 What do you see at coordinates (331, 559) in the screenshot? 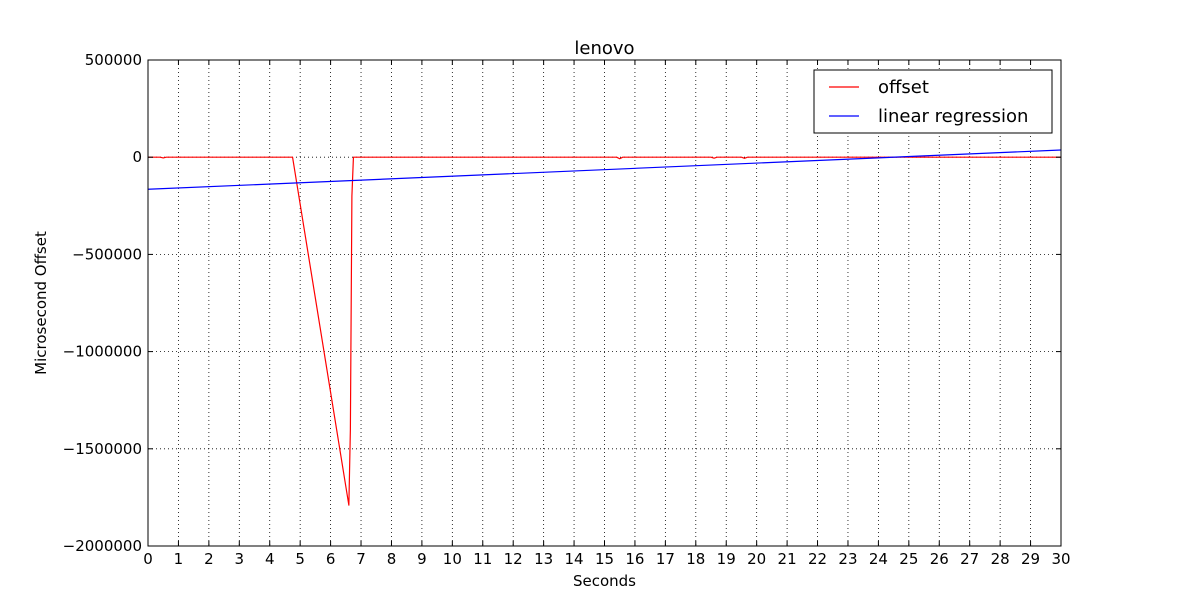
I see `x-tick-label: 6` at bounding box center [331, 559].